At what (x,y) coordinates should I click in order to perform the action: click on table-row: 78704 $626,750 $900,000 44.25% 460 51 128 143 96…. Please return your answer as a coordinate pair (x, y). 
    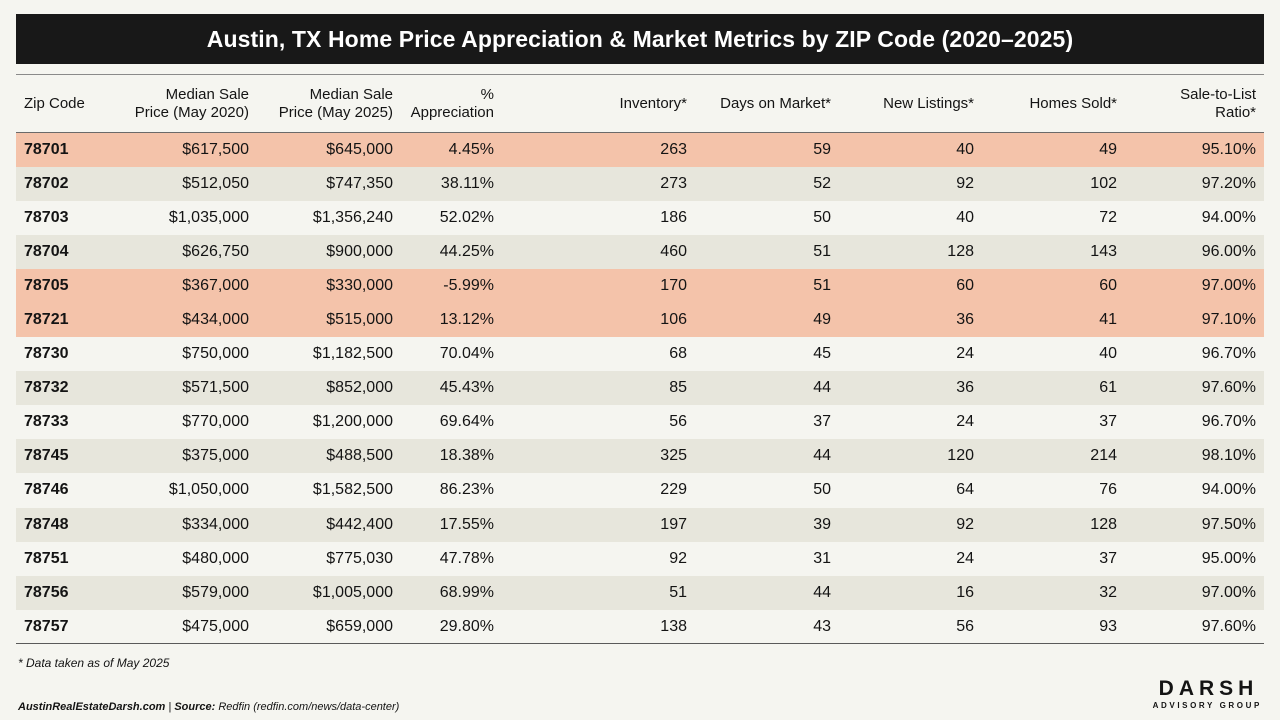
    Looking at the image, I should click on (640, 251).